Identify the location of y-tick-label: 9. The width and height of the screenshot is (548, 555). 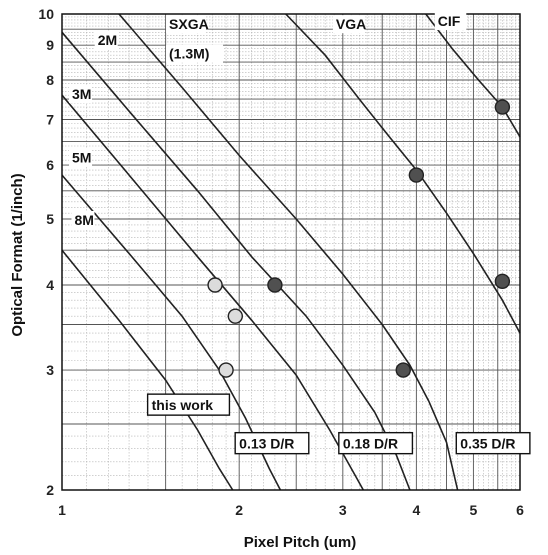
(50, 45).